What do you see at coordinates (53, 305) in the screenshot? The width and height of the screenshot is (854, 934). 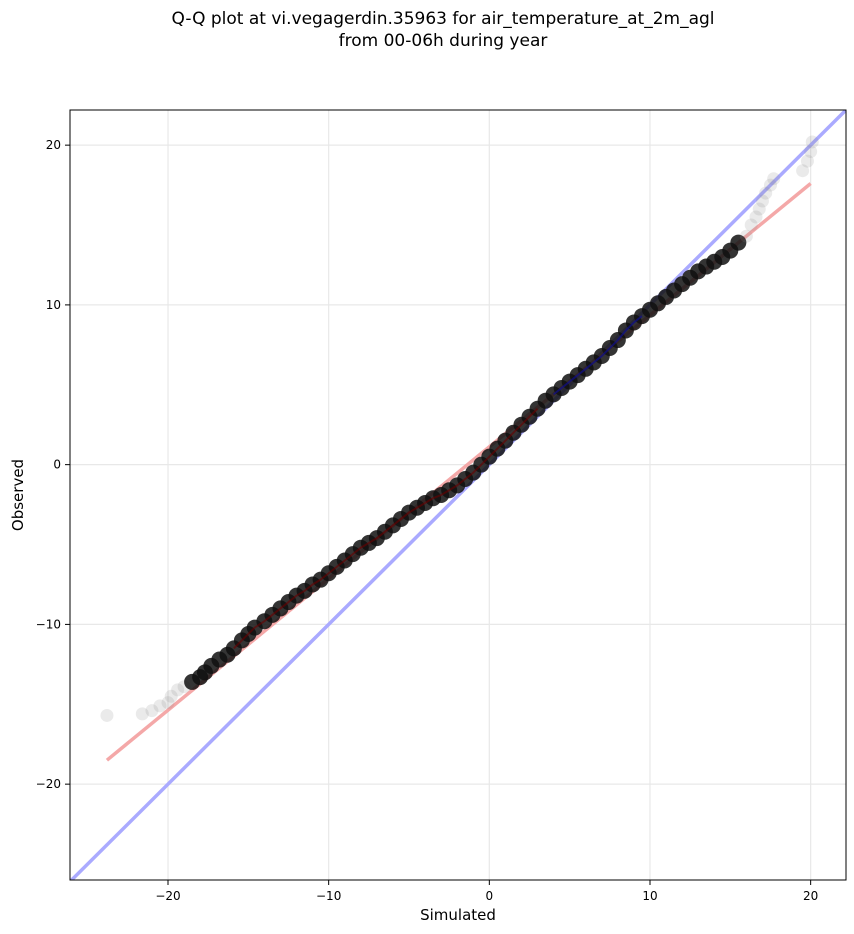 I see `y-tick-label: 10` at bounding box center [53, 305].